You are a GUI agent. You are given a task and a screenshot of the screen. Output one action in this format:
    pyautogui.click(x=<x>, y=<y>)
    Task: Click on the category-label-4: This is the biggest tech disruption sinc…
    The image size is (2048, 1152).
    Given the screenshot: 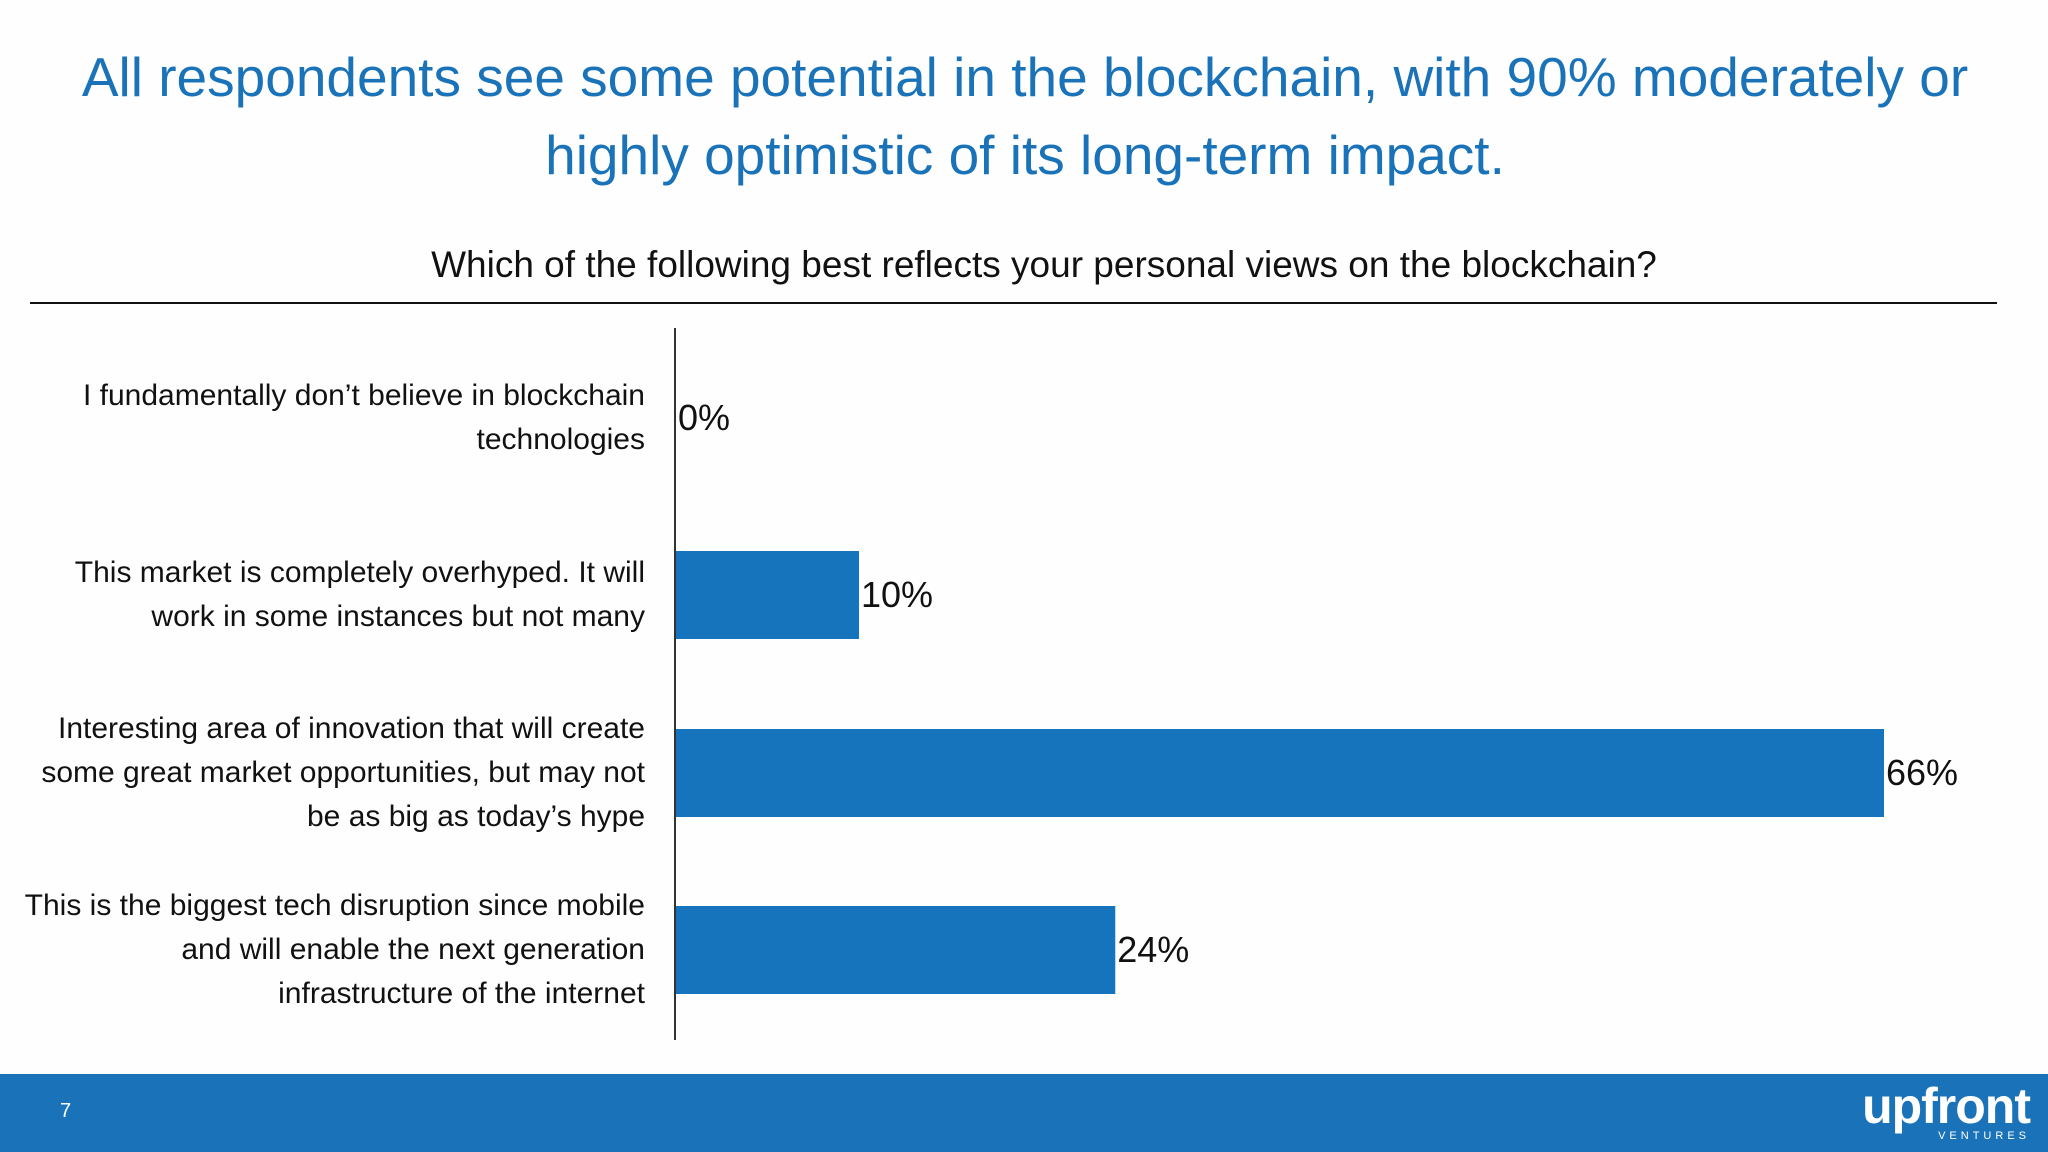 What is the action you would take?
    pyautogui.click(x=334, y=949)
    